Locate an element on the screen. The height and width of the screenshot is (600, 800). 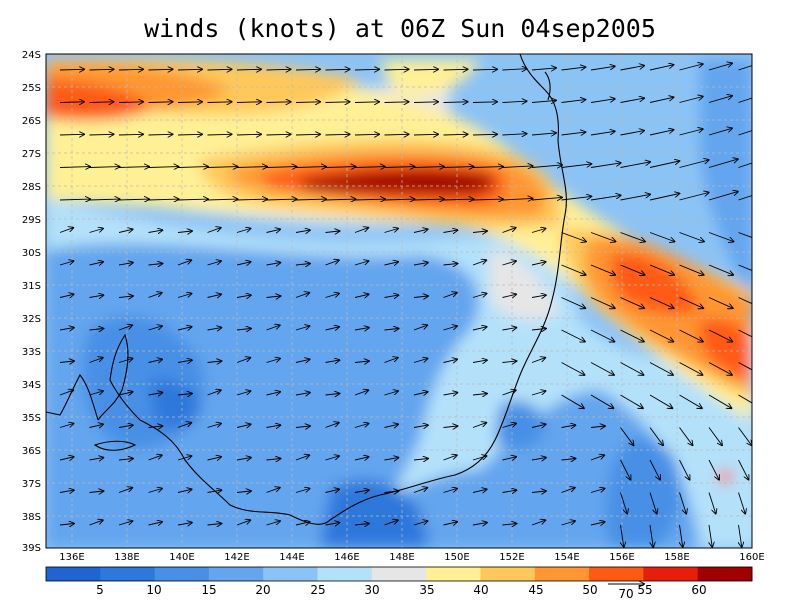
lat-tick-38s: 38S is located at coordinates (31, 517).